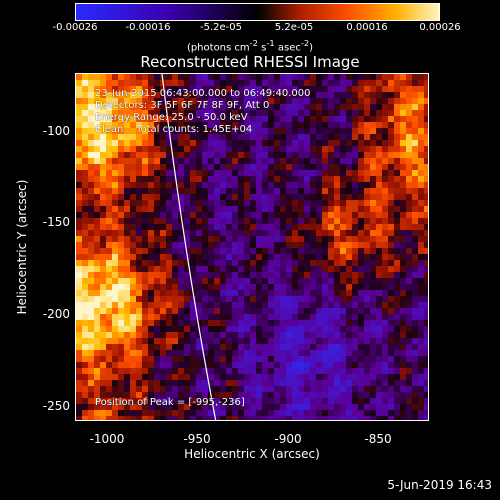  What do you see at coordinates (171, 117) in the screenshot?
I see `energy-range: Energy Range: 25.0 - 50.0 keV` at bounding box center [171, 117].